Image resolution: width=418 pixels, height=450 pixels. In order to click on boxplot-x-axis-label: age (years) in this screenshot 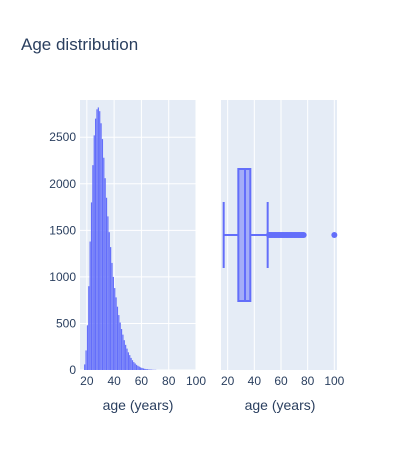, I will do `click(280, 405)`.